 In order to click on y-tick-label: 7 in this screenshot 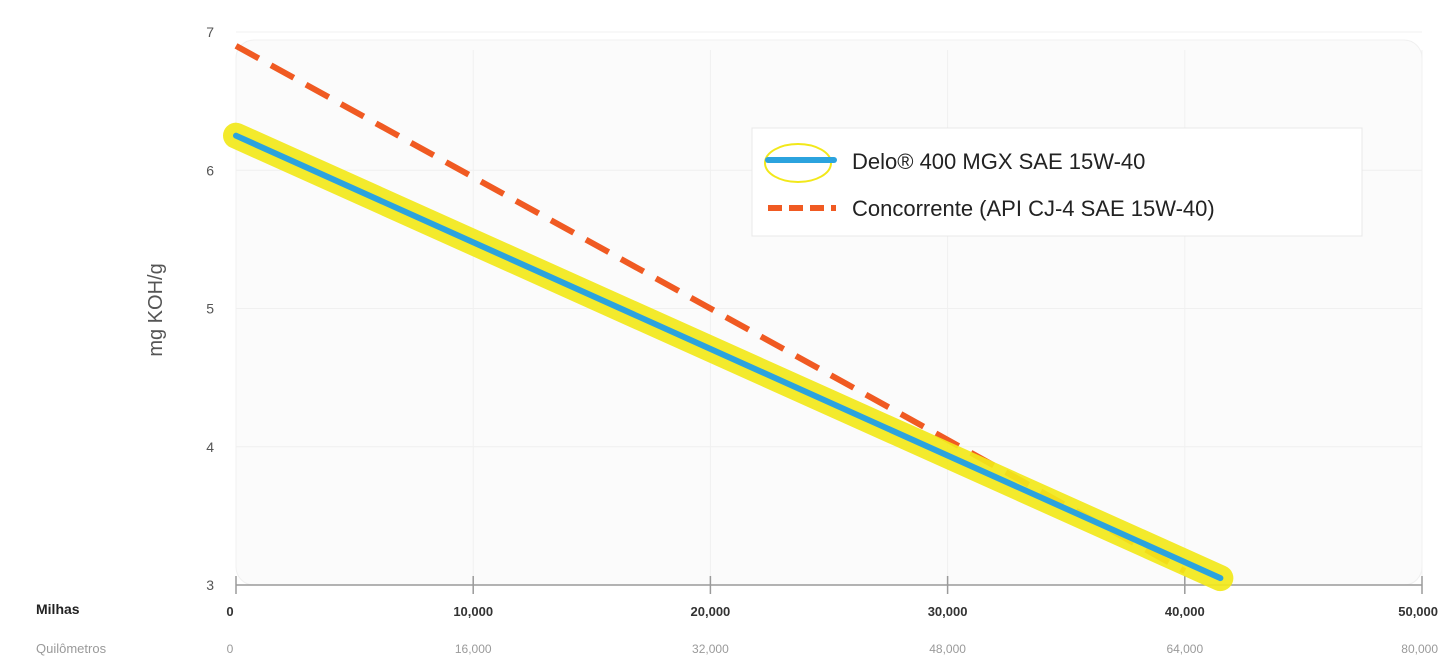, I will do `click(210, 32)`.